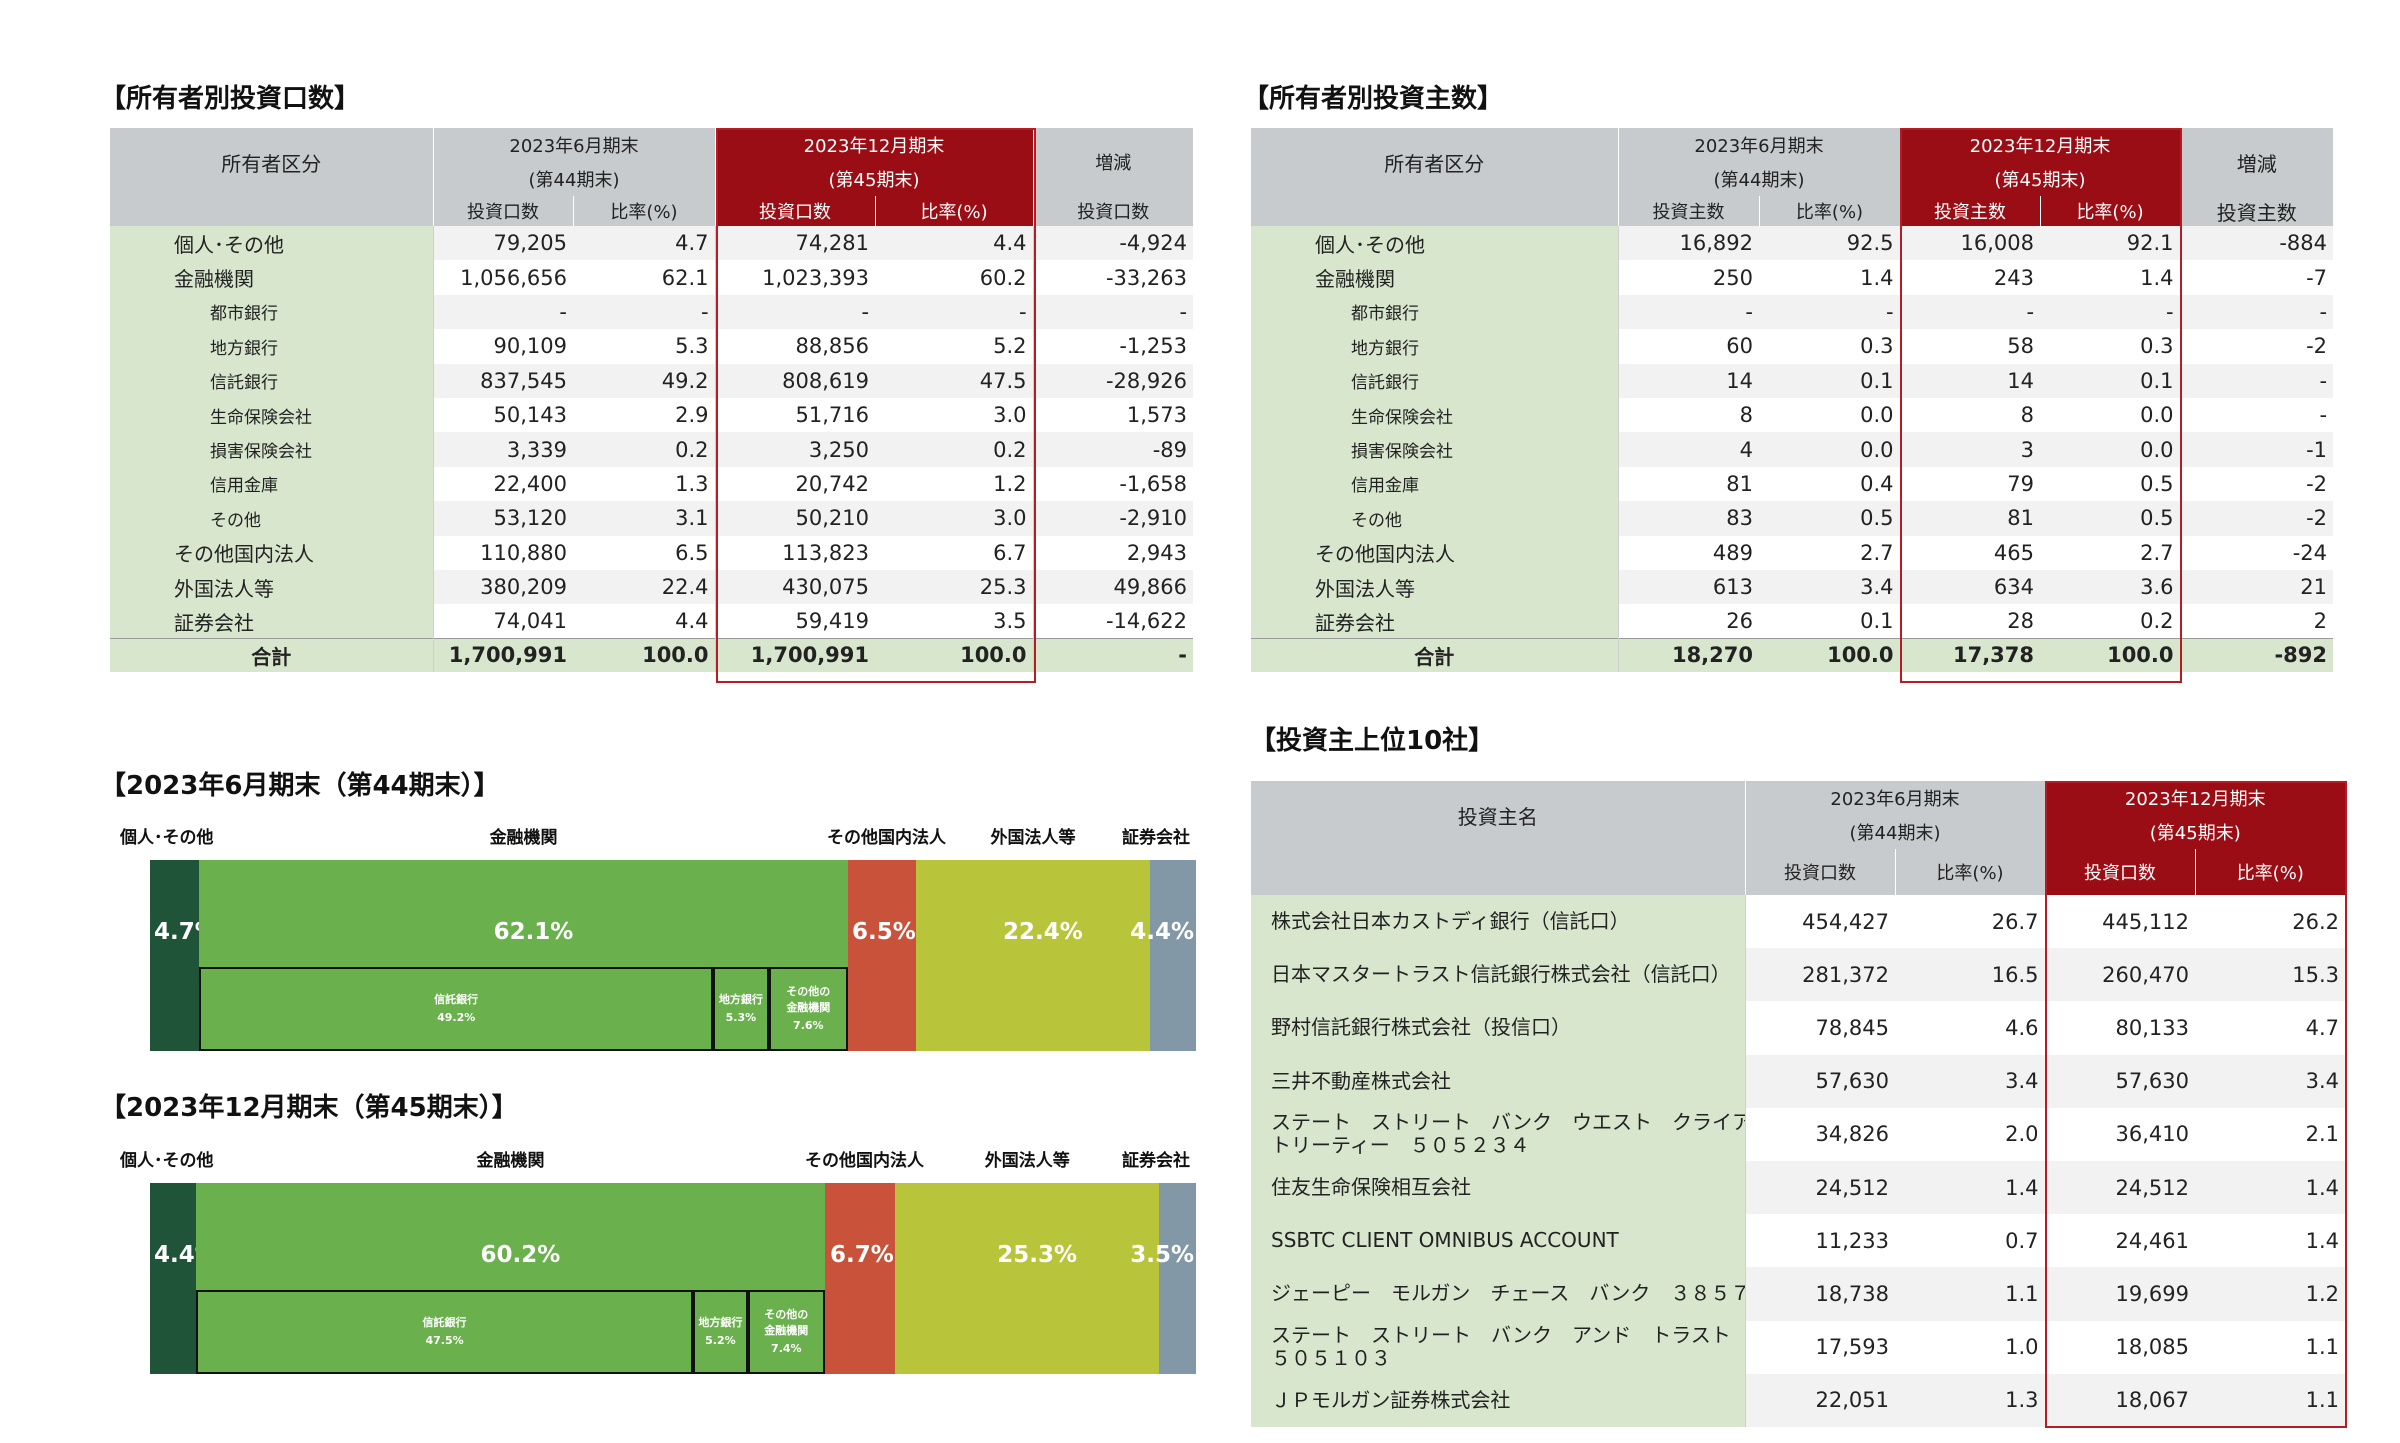  Describe the element at coordinates (502, 552) in the screenshot. I see `prev-value: 110,880` at that location.